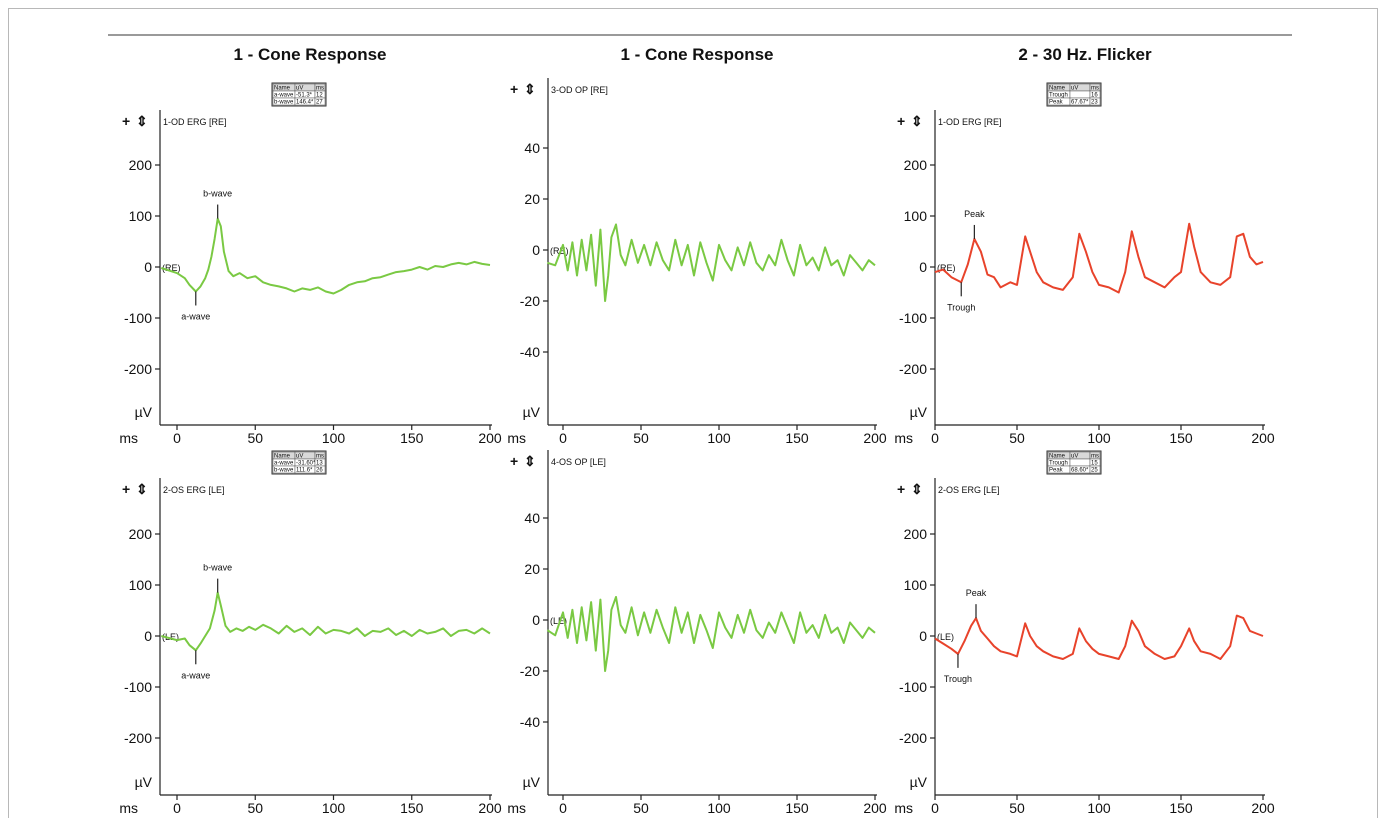 Image resolution: width=1386 pixels, height=825 pixels. I want to click on result-table: Name uV ms Trough 16 Peak 67.67* 23, so click(1074, 94).